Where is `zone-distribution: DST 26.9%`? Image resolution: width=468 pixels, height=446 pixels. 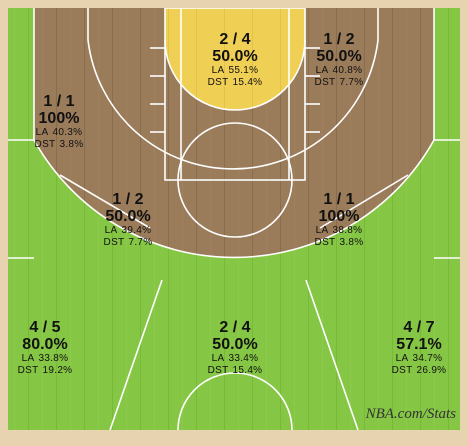
zone-distribution: DST 26.9% is located at coordinates (419, 370).